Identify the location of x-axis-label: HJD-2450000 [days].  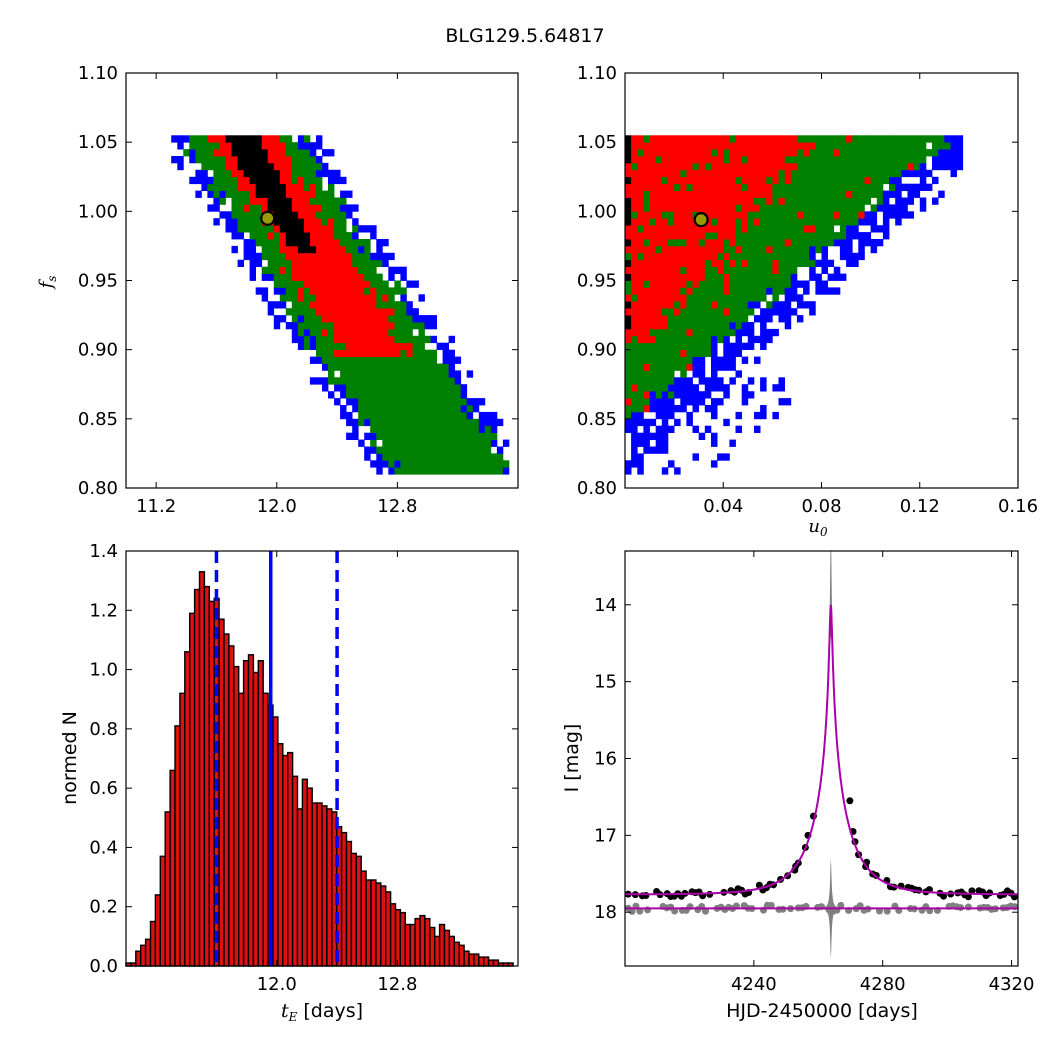
(822, 1011).